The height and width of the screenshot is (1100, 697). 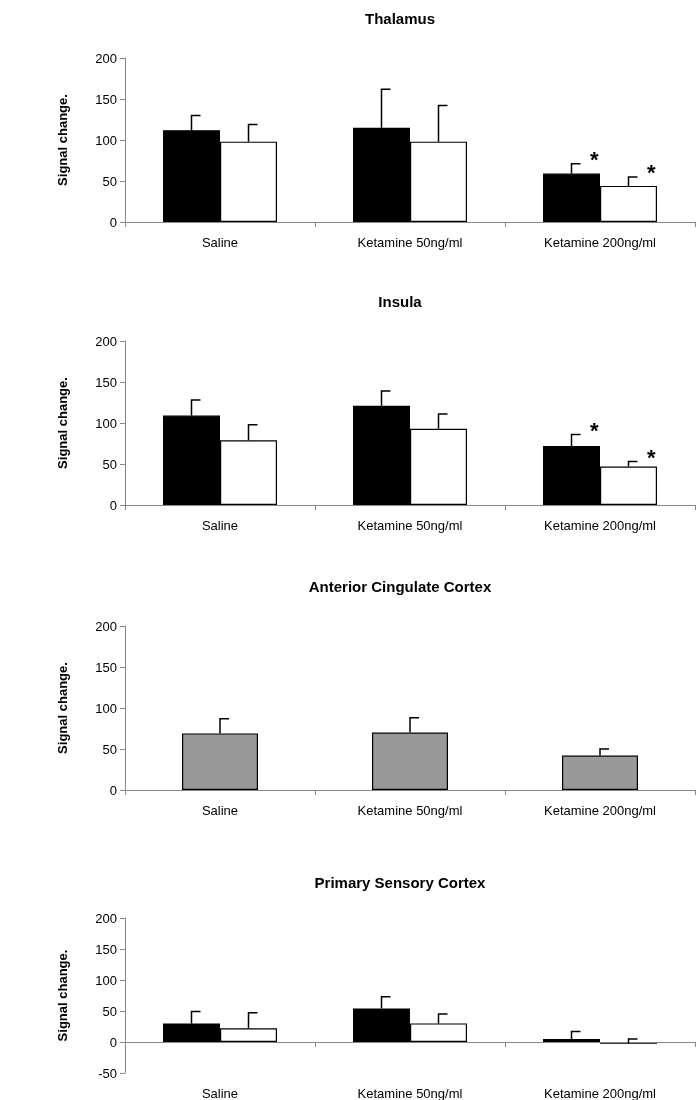 What do you see at coordinates (400, 882) in the screenshot?
I see `chart-title: Primary Sensory Cortex` at bounding box center [400, 882].